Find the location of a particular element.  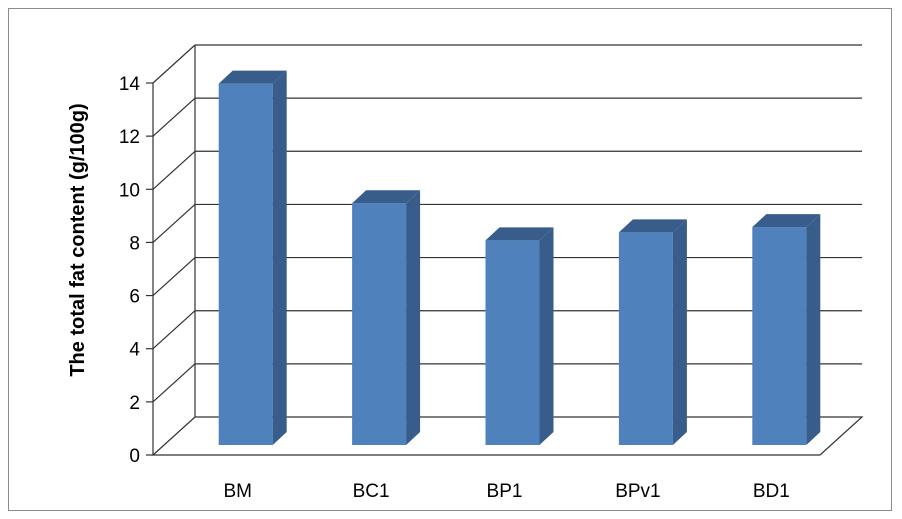

x-tick-label: BPv1 is located at coordinates (637, 491).